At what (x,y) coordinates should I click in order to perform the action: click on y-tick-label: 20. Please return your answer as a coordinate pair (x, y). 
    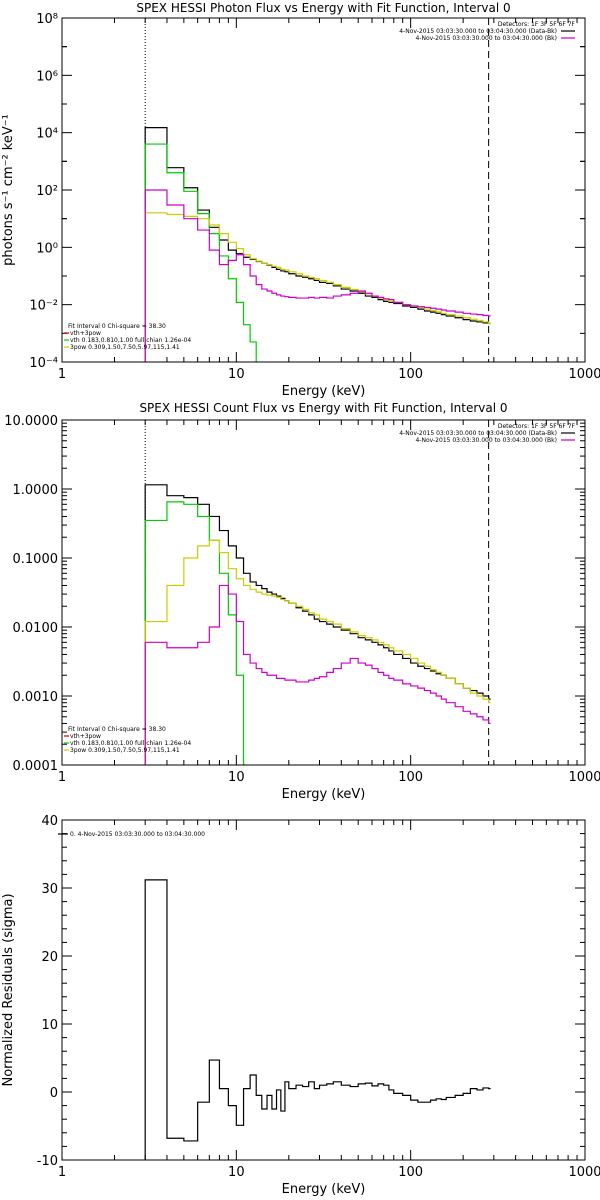
    Looking at the image, I should click on (49, 957).